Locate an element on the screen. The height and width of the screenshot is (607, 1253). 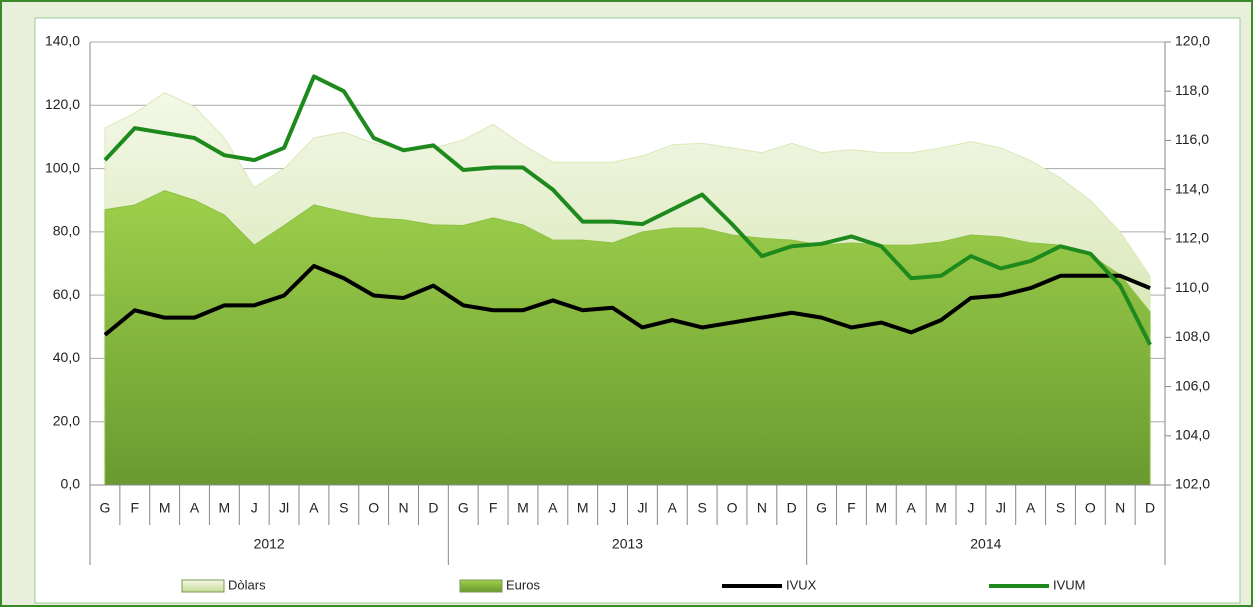
year-label: 2013 is located at coordinates (627, 544).